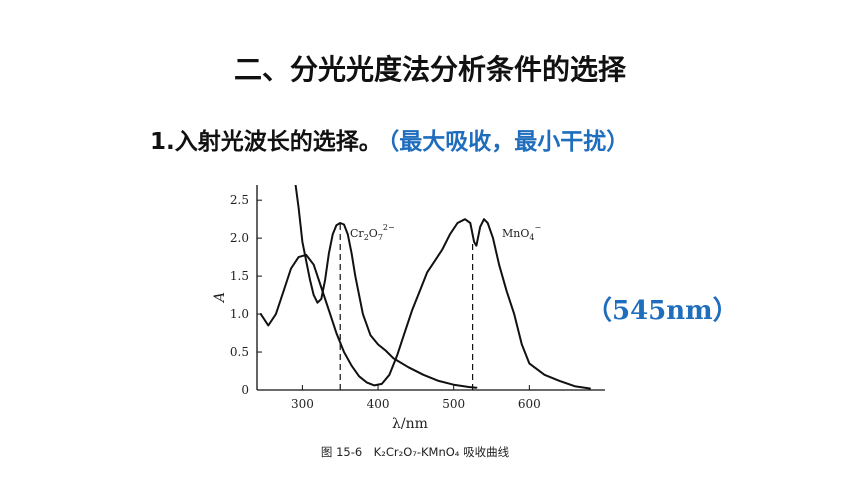 The image size is (860, 484). I want to click on y-tick-label: 2.5, so click(239, 200).